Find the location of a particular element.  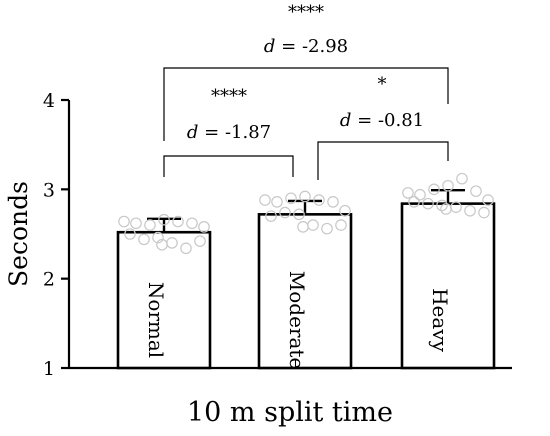

category-label-heavy: Heavy is located at coordinates (440, 320).